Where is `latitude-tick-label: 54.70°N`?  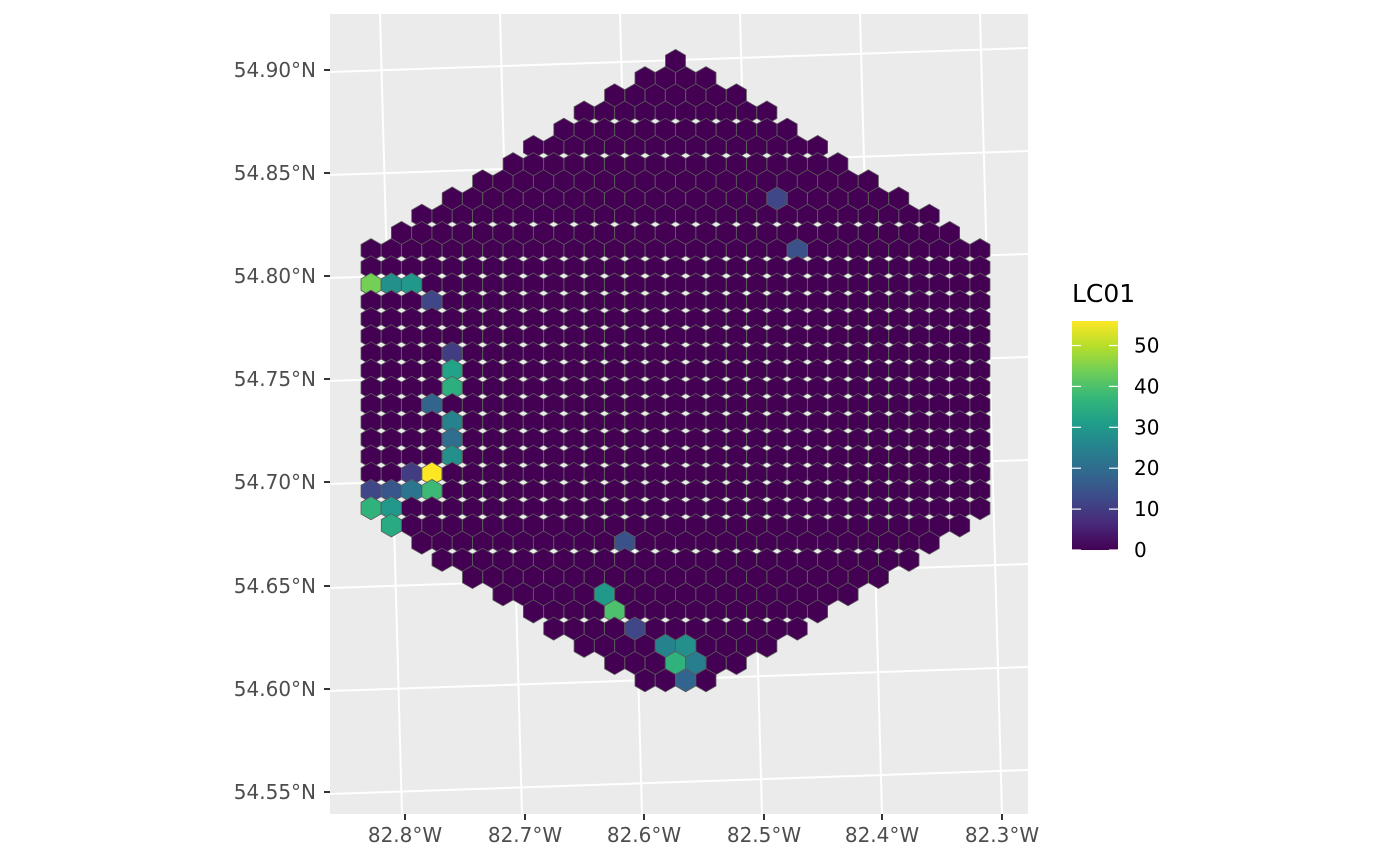 latitude-tick-label: 54.70°N is located at coordinates (275, 482).